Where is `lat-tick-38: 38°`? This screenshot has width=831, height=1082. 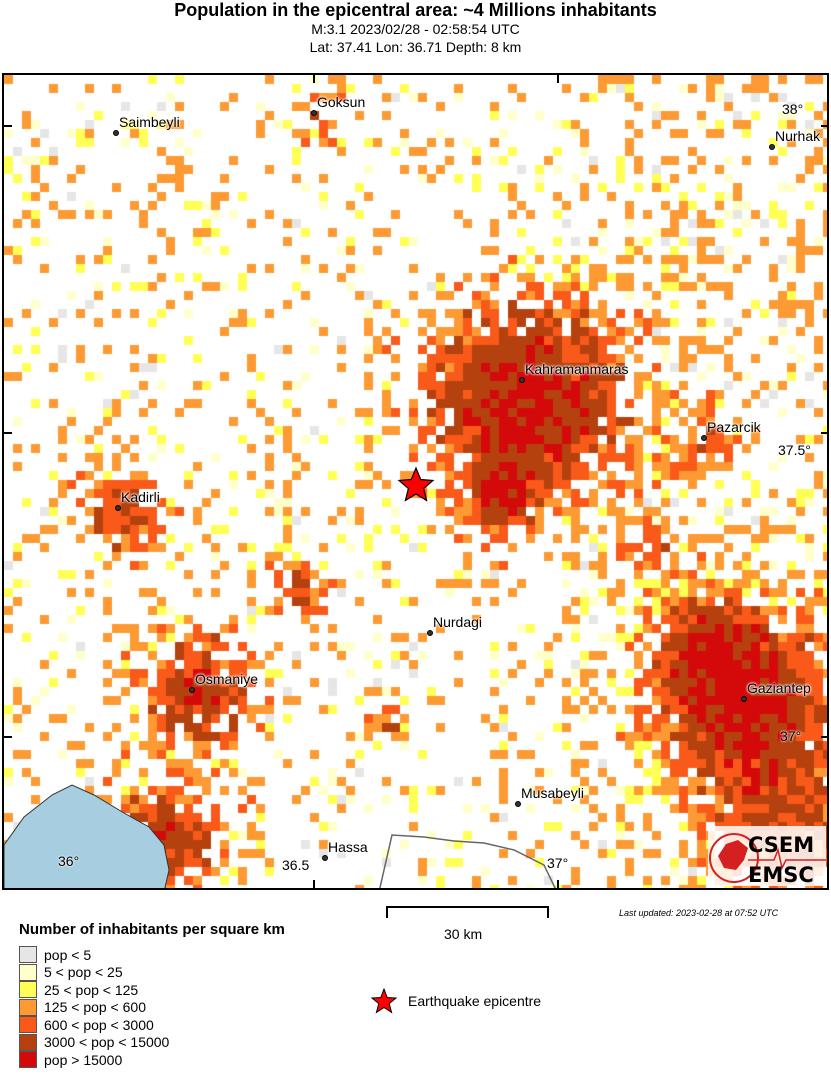 lat-tick-38: 38° is located at coordinates (793, 109).